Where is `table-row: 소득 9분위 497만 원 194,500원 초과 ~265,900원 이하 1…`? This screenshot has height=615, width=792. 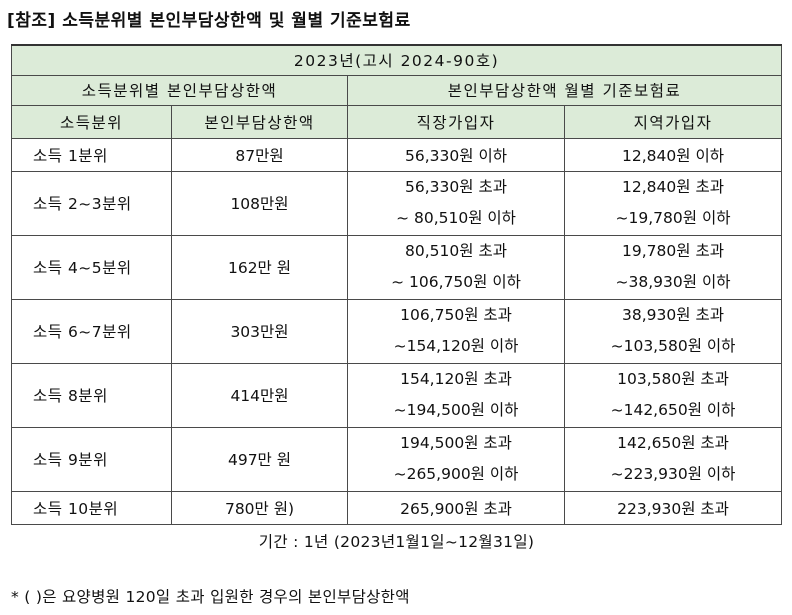 table-row: 소득 9분위 497만 원 194,500원 초과 ~265,900원 이하 1… is located at coordinates (397, 459).